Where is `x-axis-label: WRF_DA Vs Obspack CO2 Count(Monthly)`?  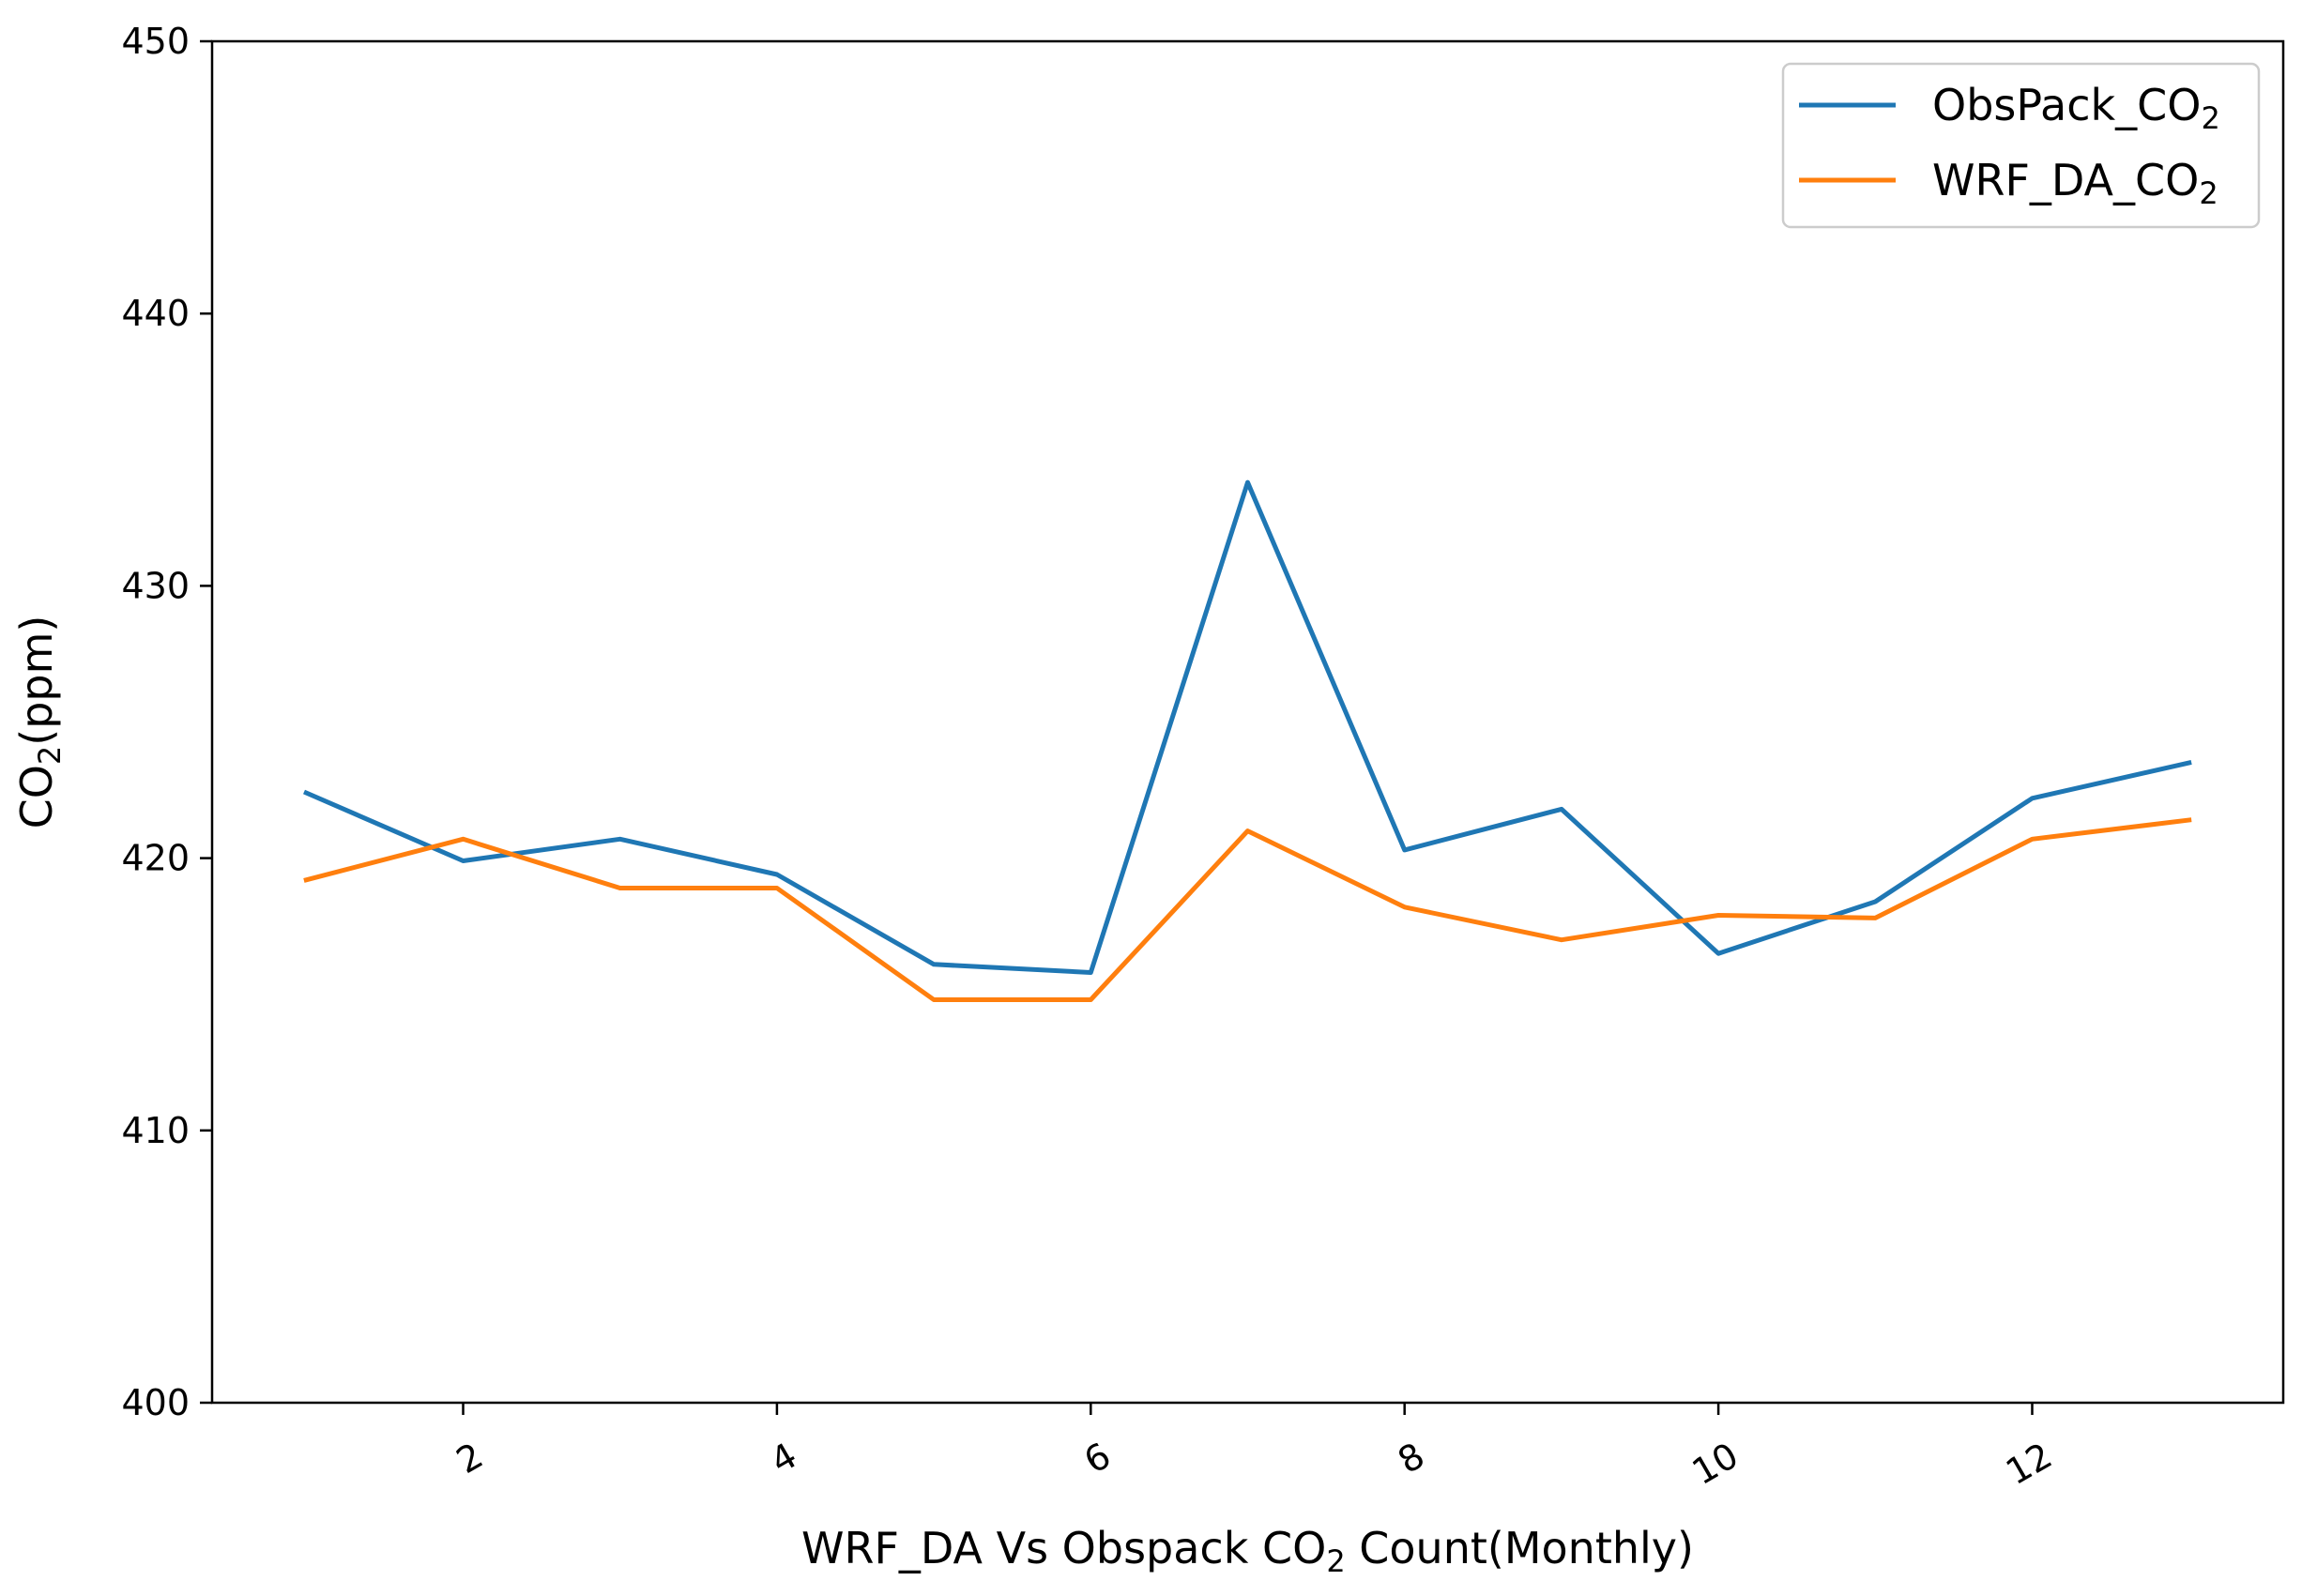
x-axis-label: WRF_DA Vs Obspack CO2 Count(Monthly) is located at coordinates (1247, 1551).